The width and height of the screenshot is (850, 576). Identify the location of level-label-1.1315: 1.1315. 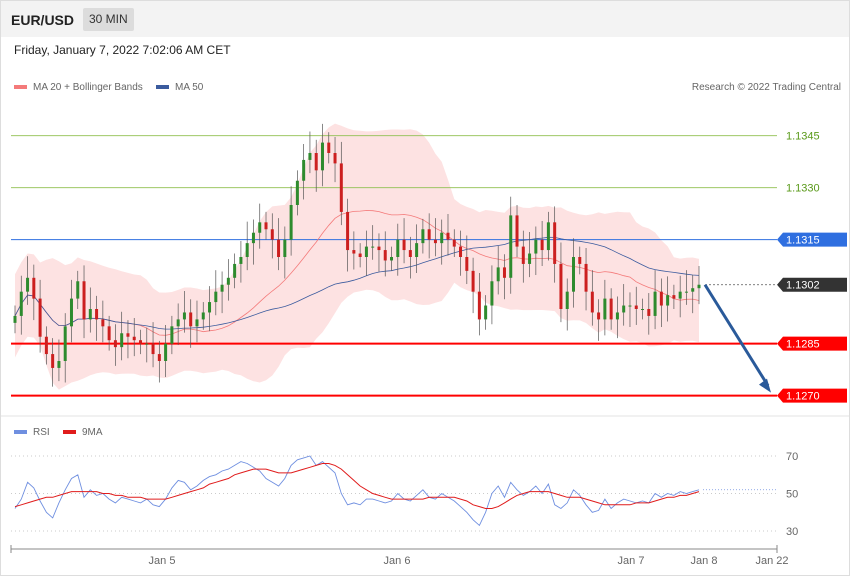
(803, 241).